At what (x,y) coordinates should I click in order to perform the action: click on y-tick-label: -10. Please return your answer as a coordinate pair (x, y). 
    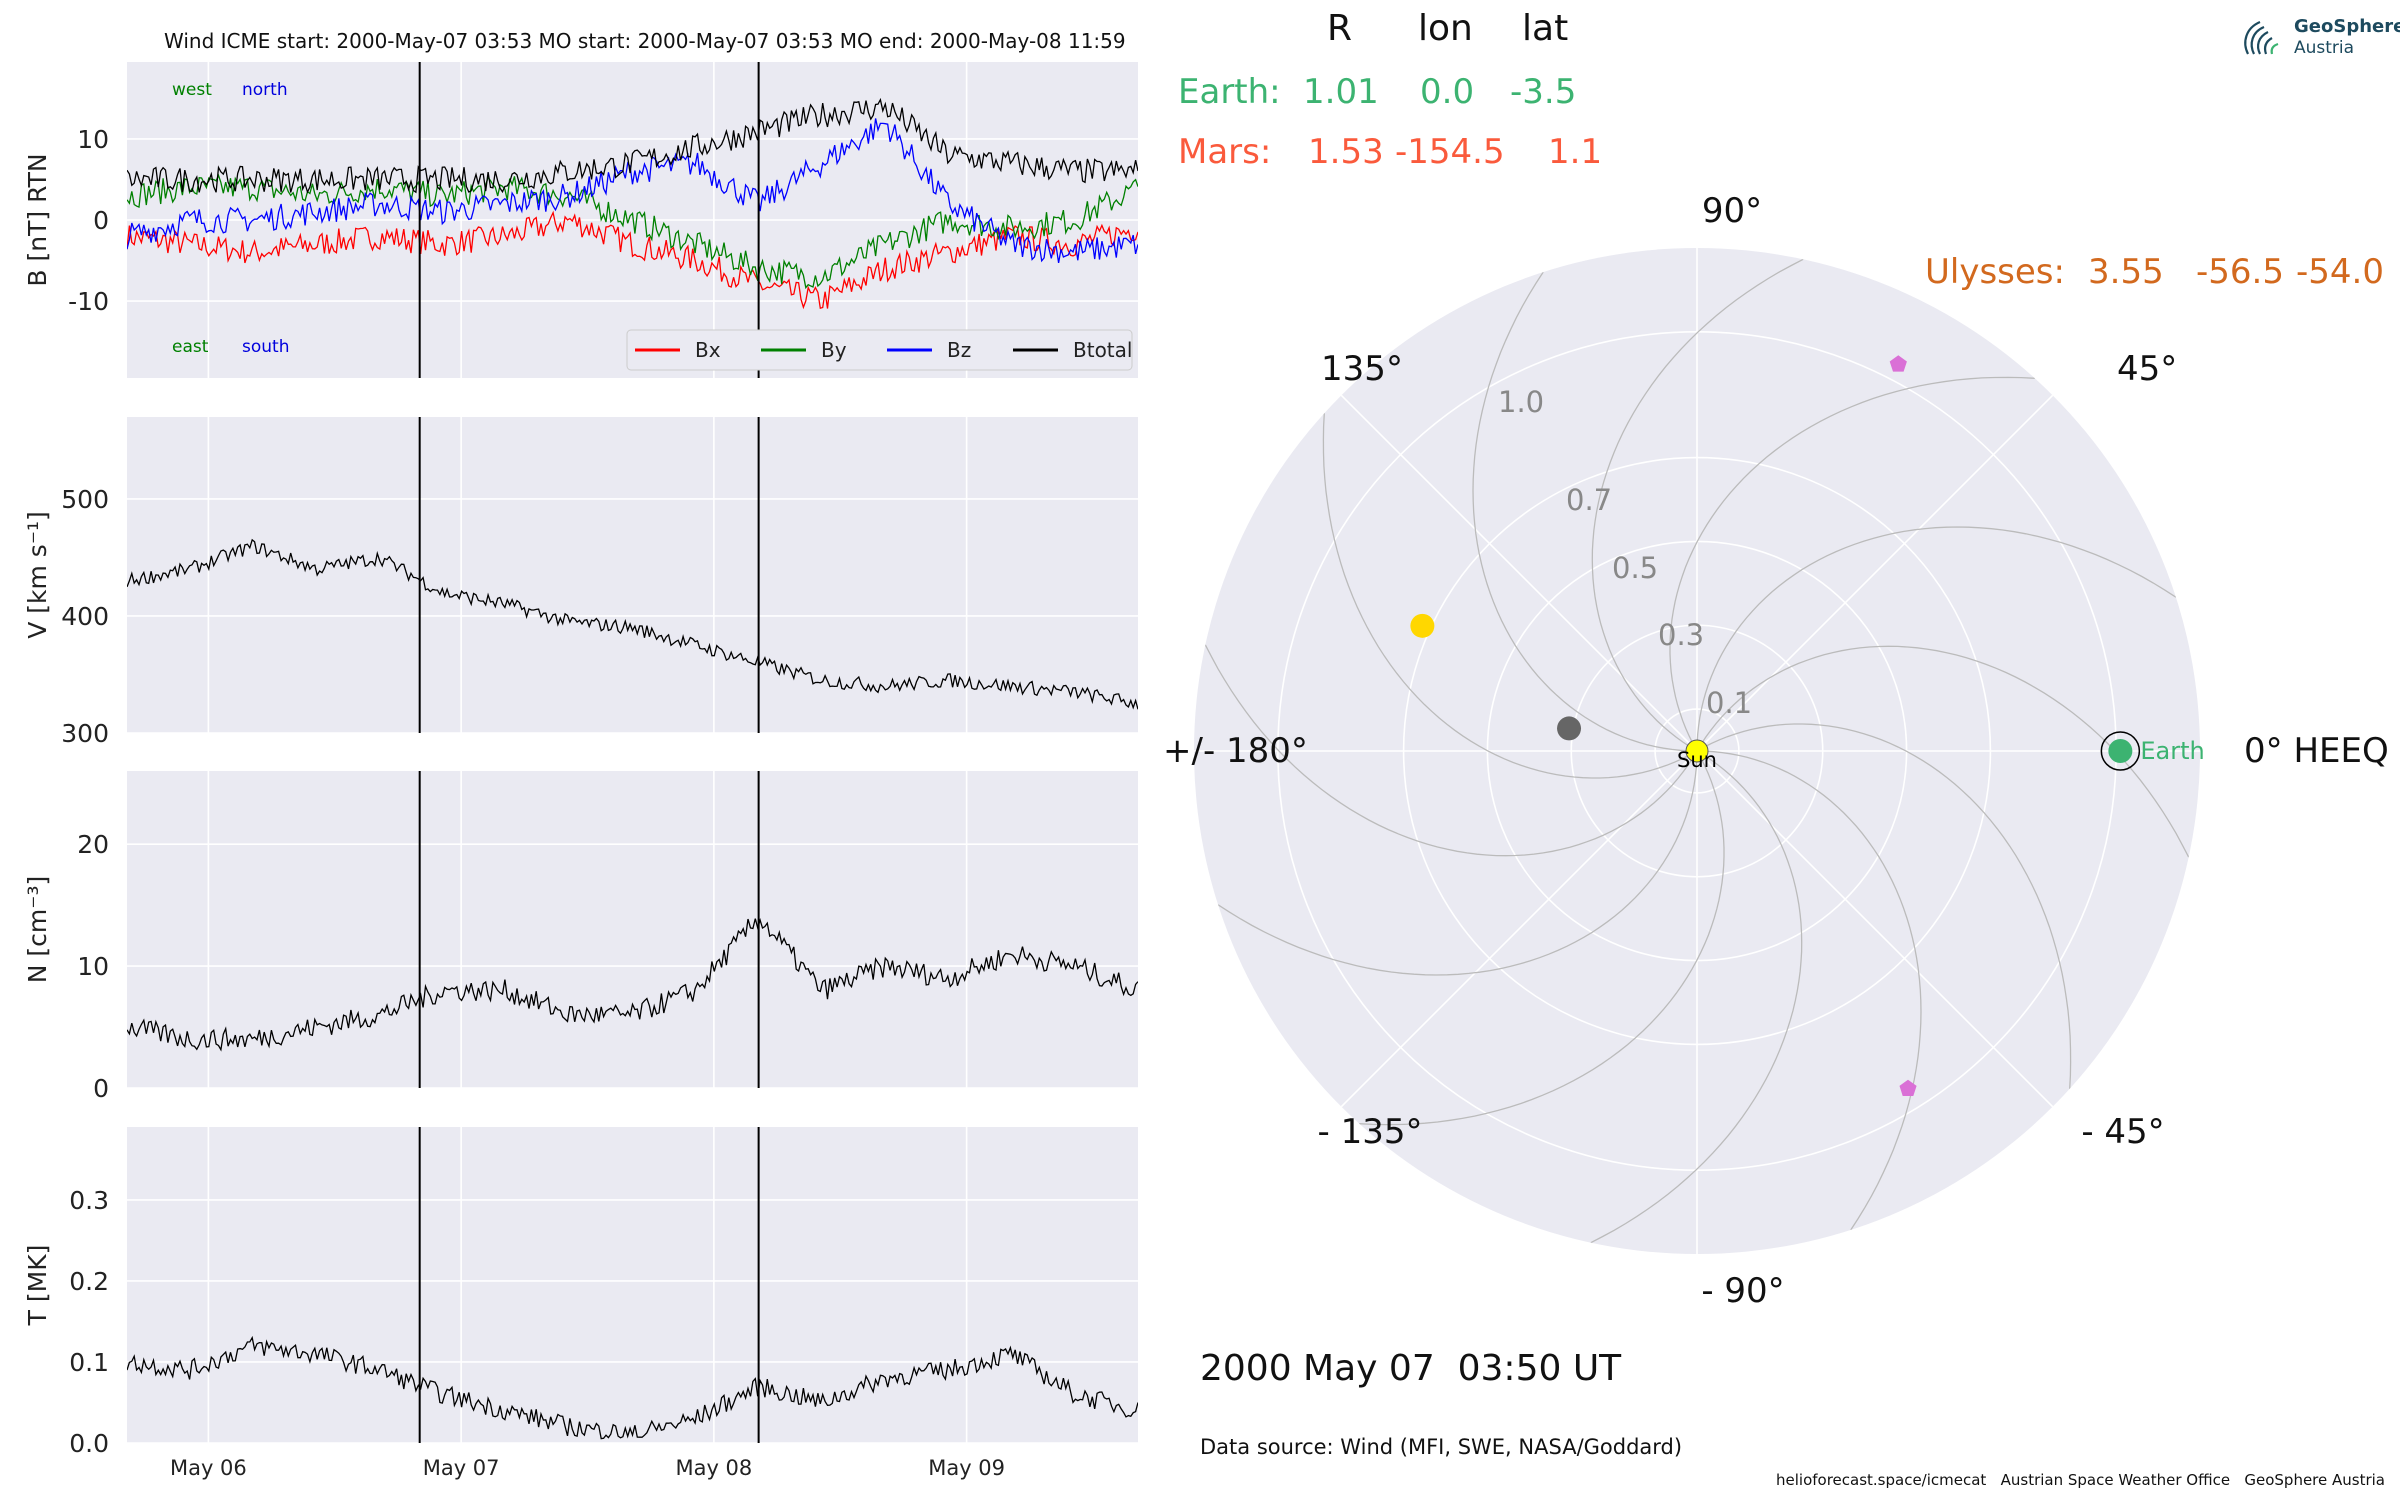
    Looking at the image, I should click on (88, 301).